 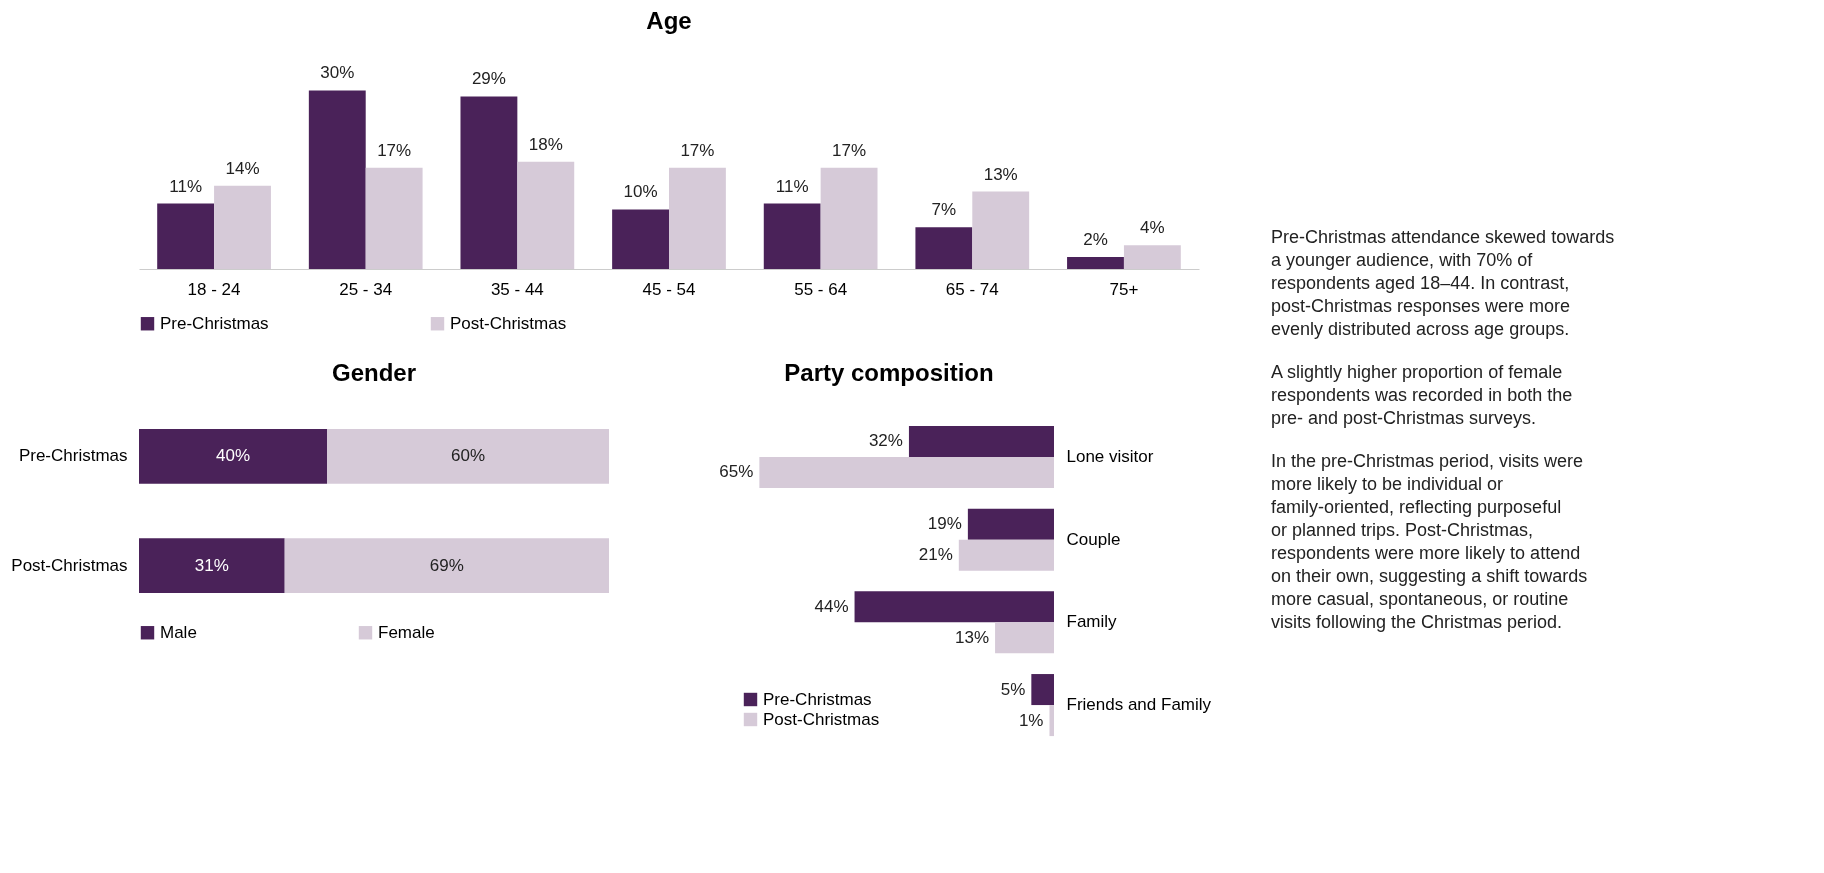 What do you see at coordinates (669, 21) in the screenshot?
I see `chart-title: Age` at bounding box center [669, 21].